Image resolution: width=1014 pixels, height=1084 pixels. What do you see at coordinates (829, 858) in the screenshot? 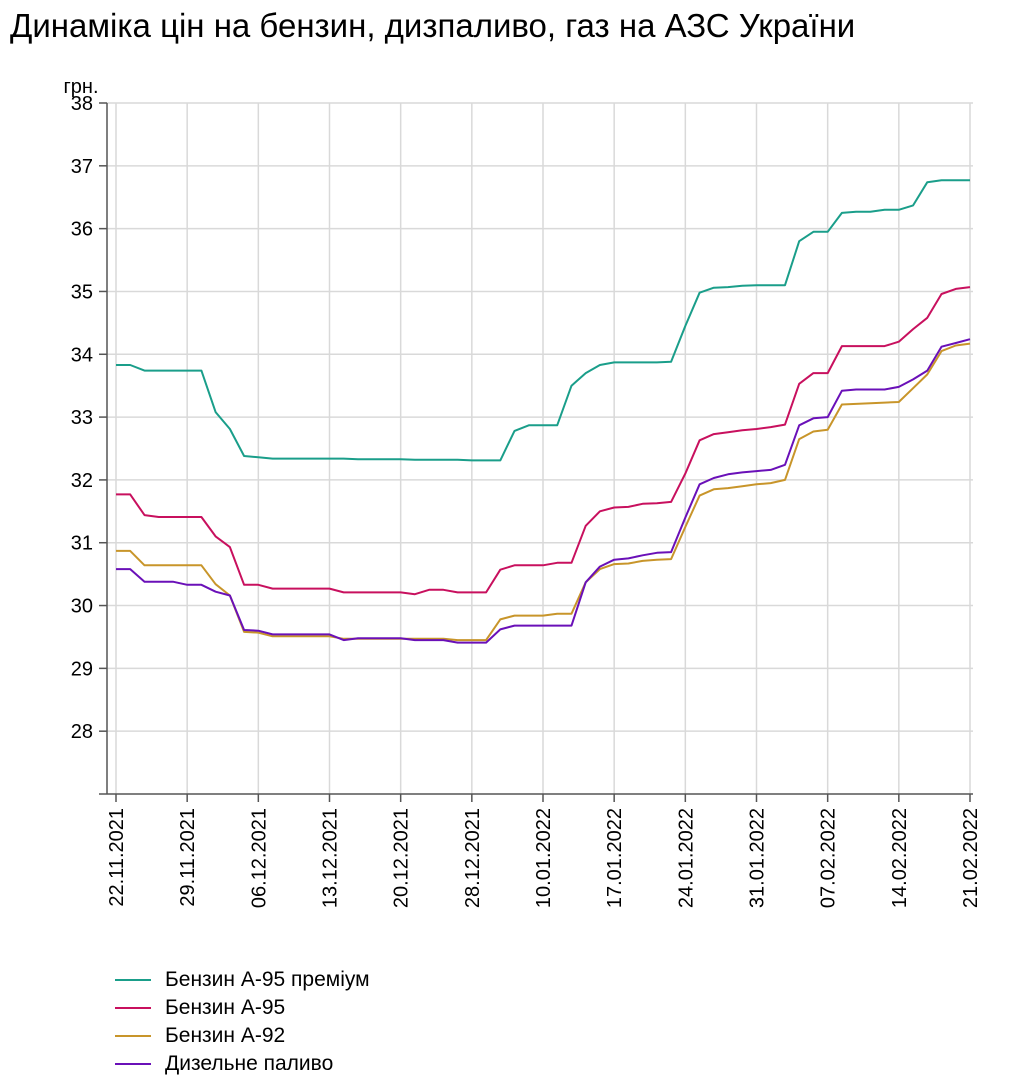
I see `x-tick-label: 07.02.2022` at bounding box center [829, 858].